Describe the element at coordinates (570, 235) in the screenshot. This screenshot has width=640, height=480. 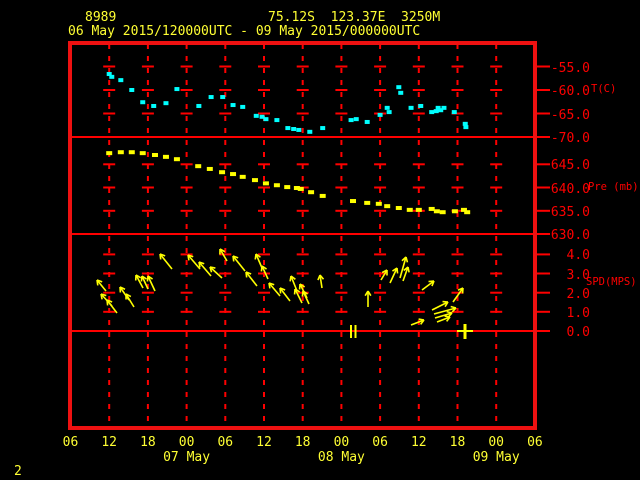
I see `y-tick-label: 630.0` at that location.